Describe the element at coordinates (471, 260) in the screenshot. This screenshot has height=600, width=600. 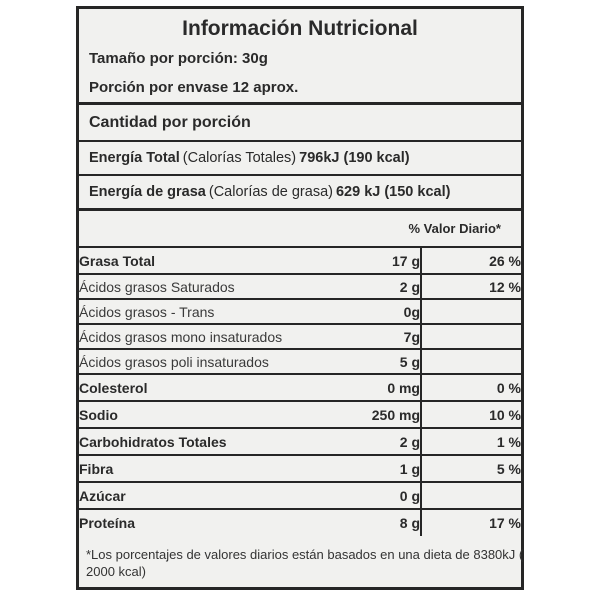
I see `nutrient-daily-value: 26 %` at that location.